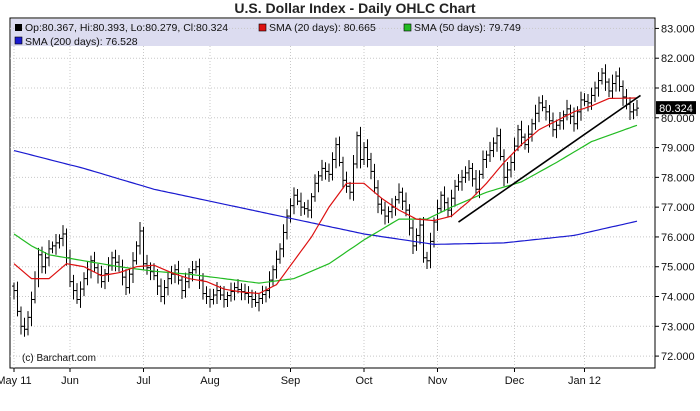 This screenshot has height=411, width=700. What do you see at coordinates (637, 108) in the screenshot?
I see `ohlc-bar` at bounding box center [637, 108].